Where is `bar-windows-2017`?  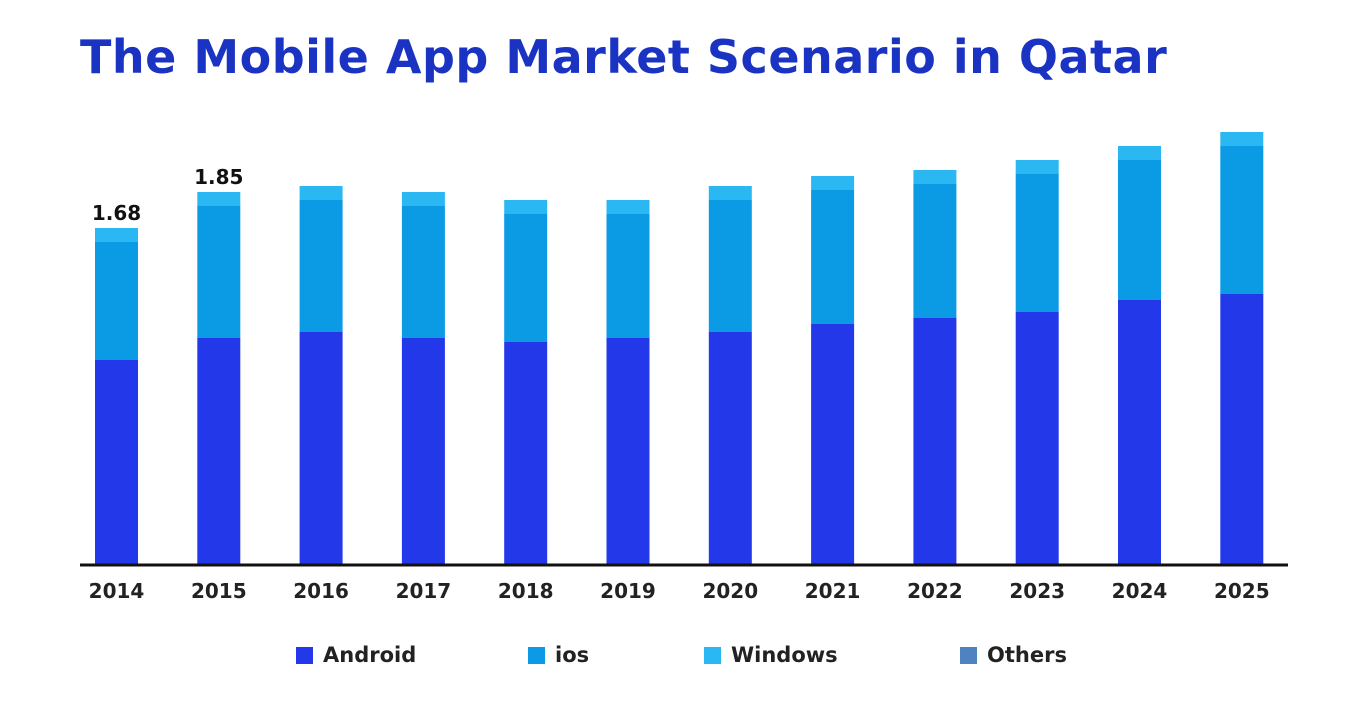 bar-windows-2017 is located at coordinates (423, 199).